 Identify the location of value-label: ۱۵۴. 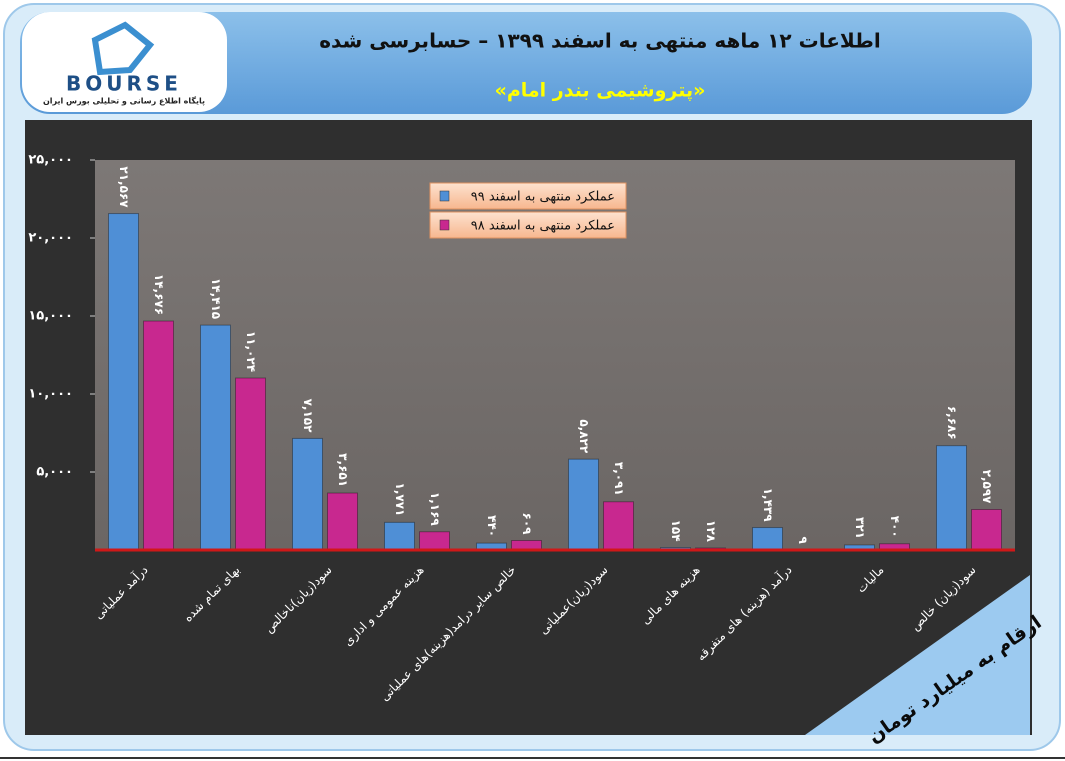
(676, 531).